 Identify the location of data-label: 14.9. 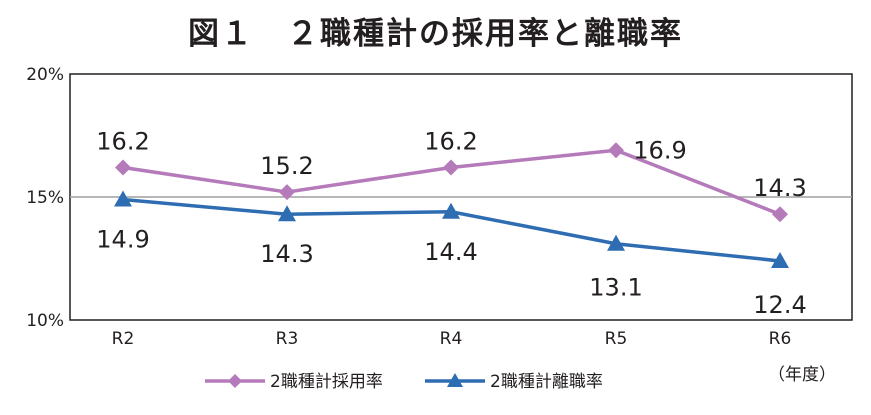
(122, 239).